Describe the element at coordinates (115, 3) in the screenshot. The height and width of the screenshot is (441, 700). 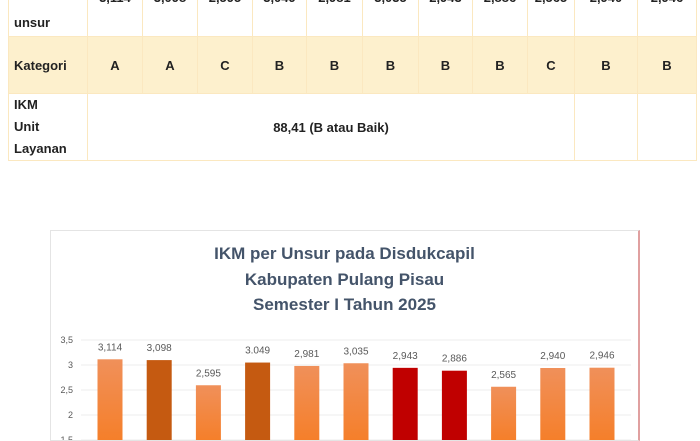
I see `unsur-value: 3,114` at that location.